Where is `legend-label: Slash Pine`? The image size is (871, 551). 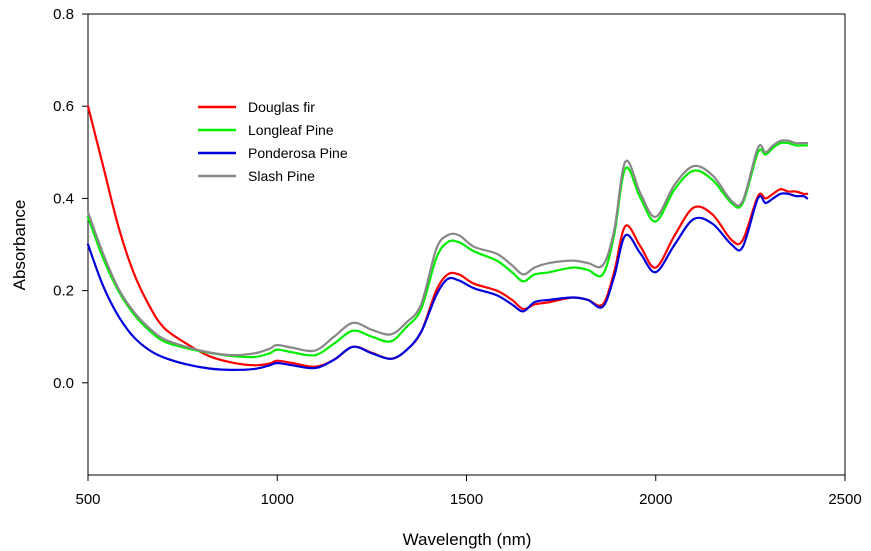
legend-label: Slash Pine is located at coordinates (281, 176).